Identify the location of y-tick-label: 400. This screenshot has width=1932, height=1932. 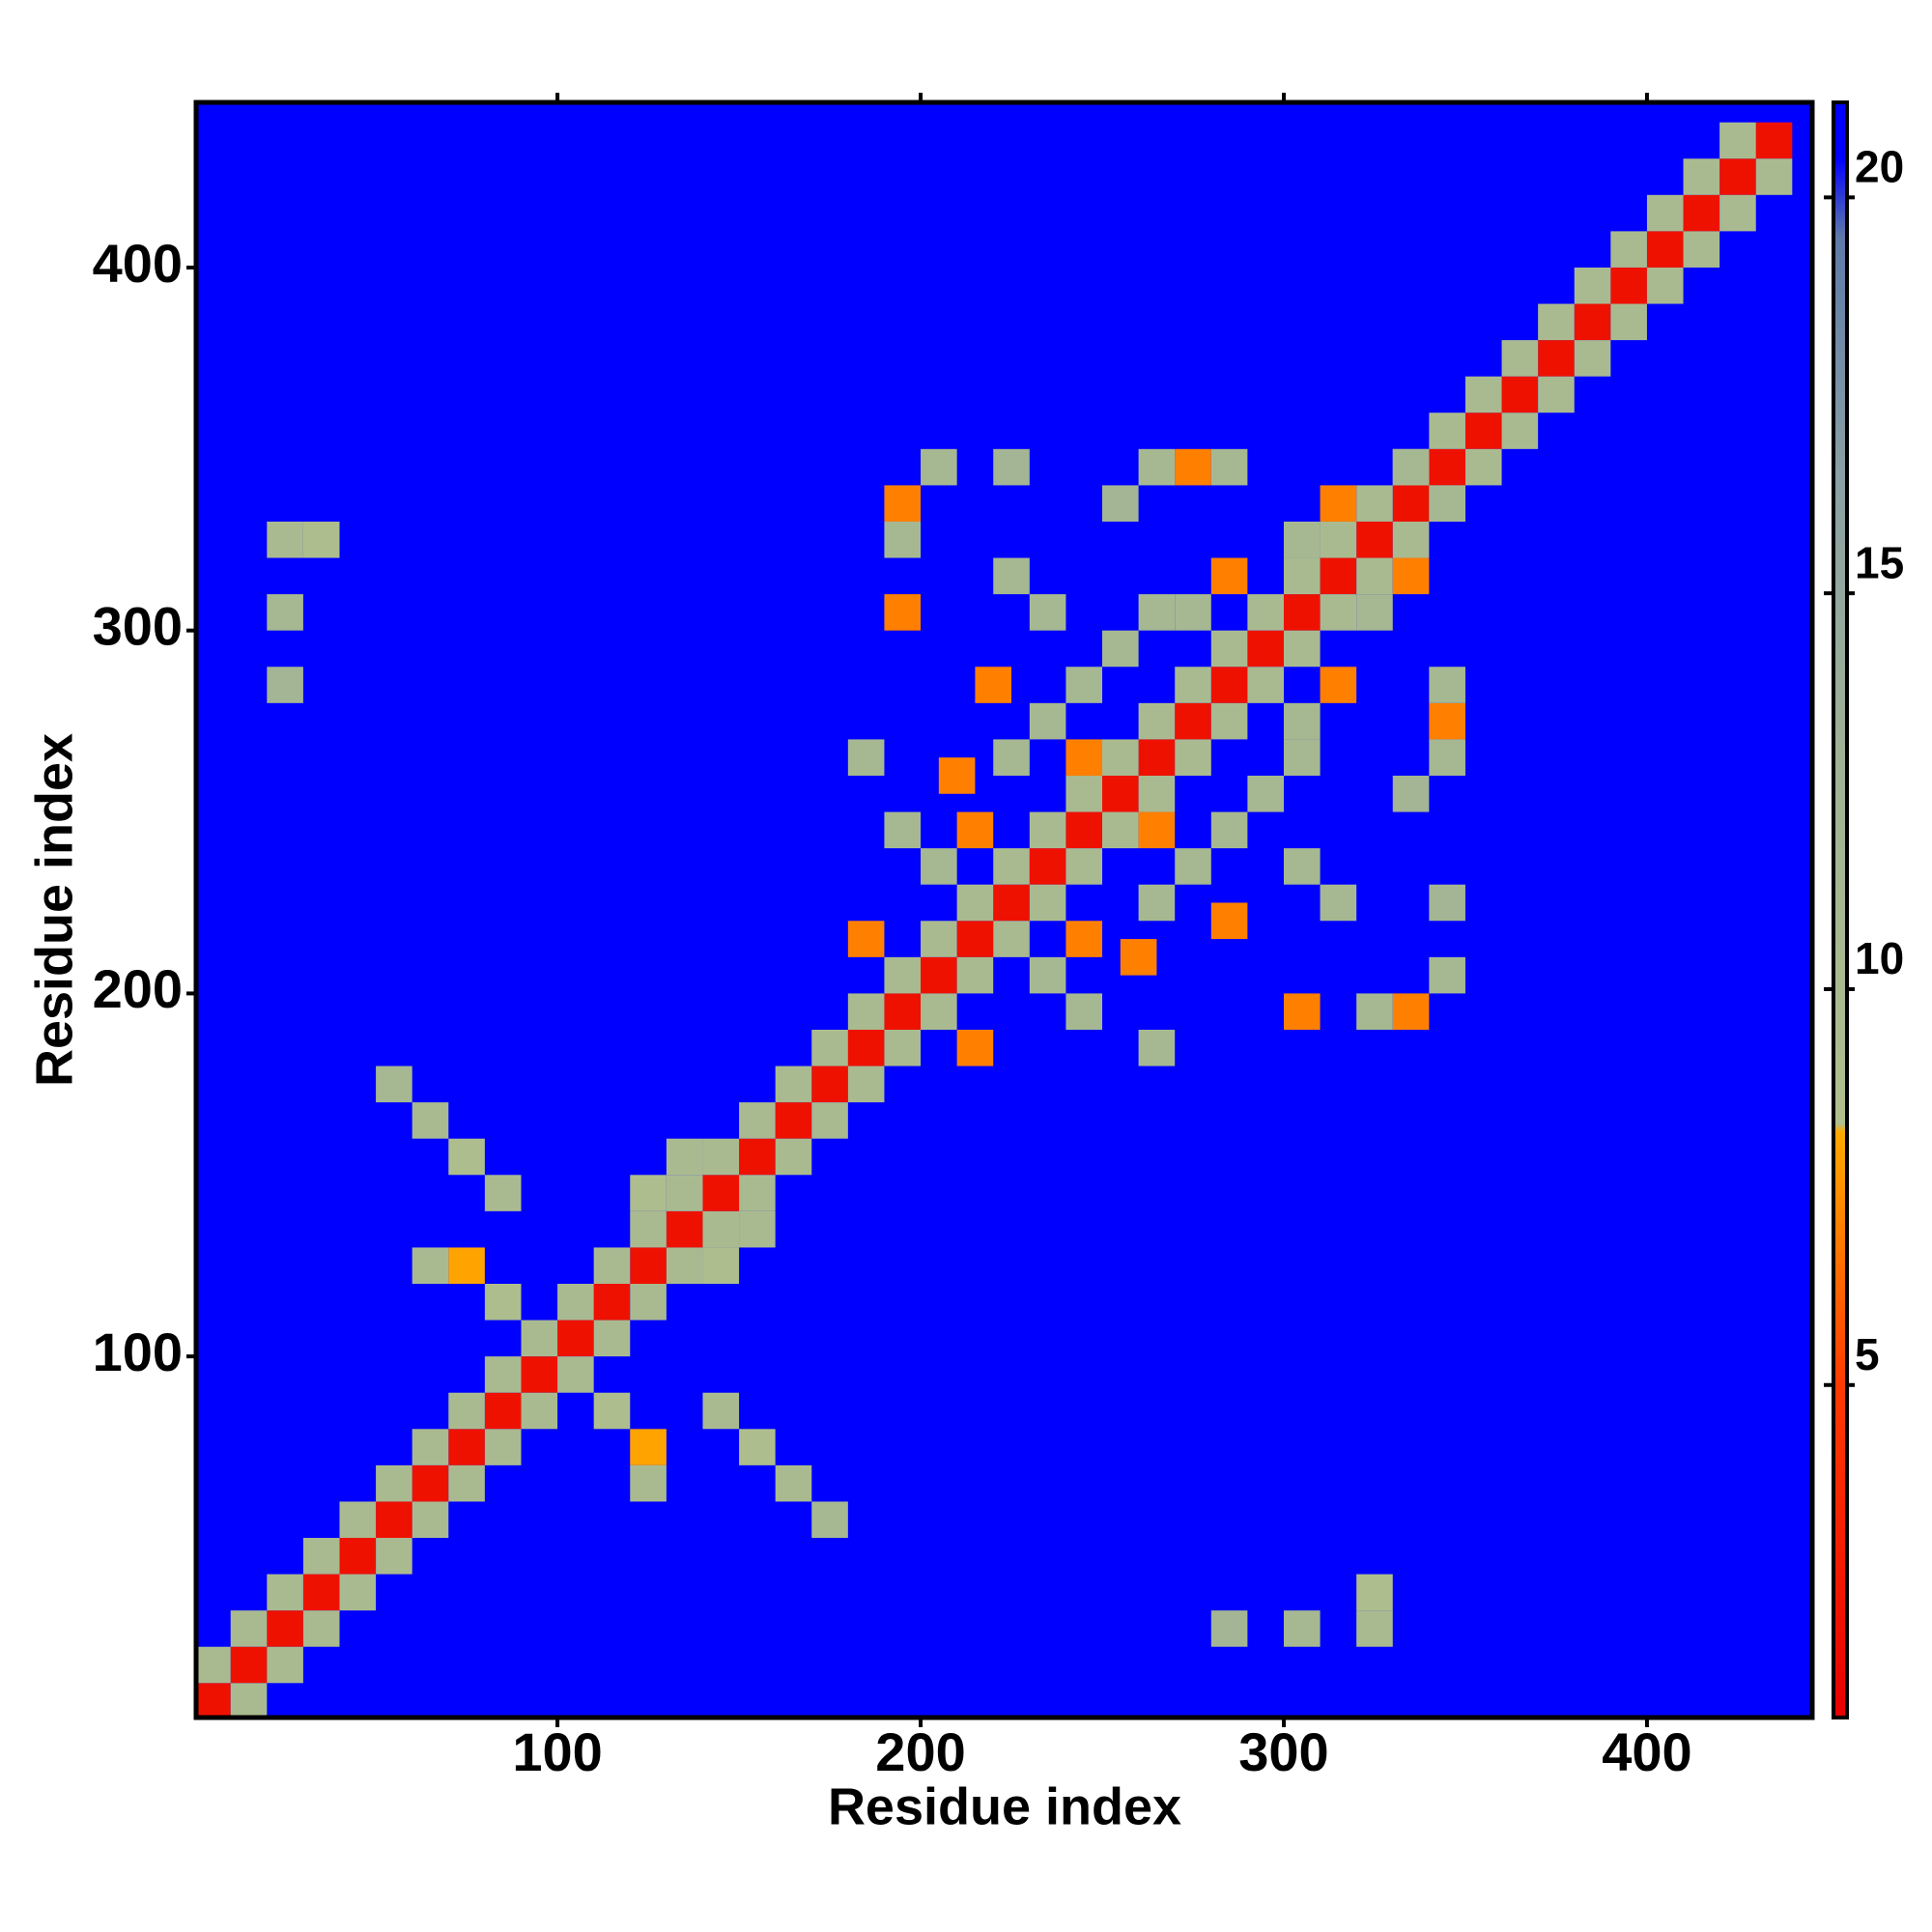
(138, 263).